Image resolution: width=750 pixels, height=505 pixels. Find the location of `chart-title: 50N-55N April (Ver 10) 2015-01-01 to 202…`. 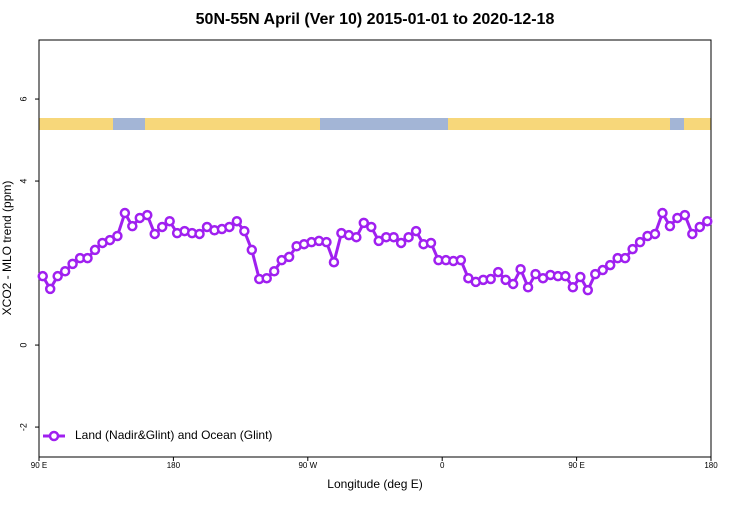

chart-title: 50N-55N April (Ver 10) 2015-01-01 to 202… is located at coordinates (375, 19).